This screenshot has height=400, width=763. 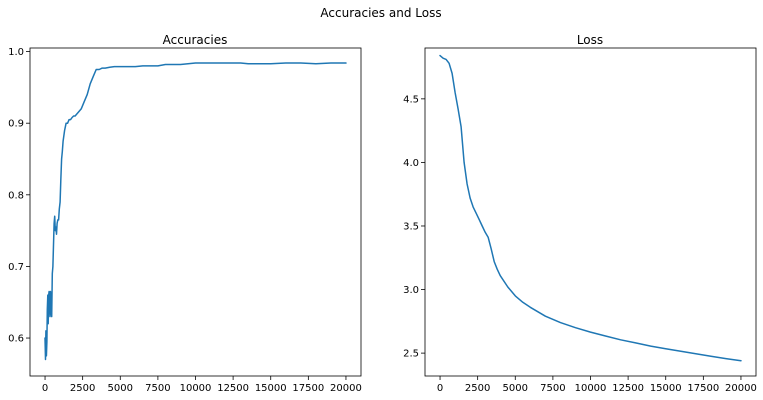 I want to click on accuracies-xtick-label: 12500, so click(x=233, y=388).